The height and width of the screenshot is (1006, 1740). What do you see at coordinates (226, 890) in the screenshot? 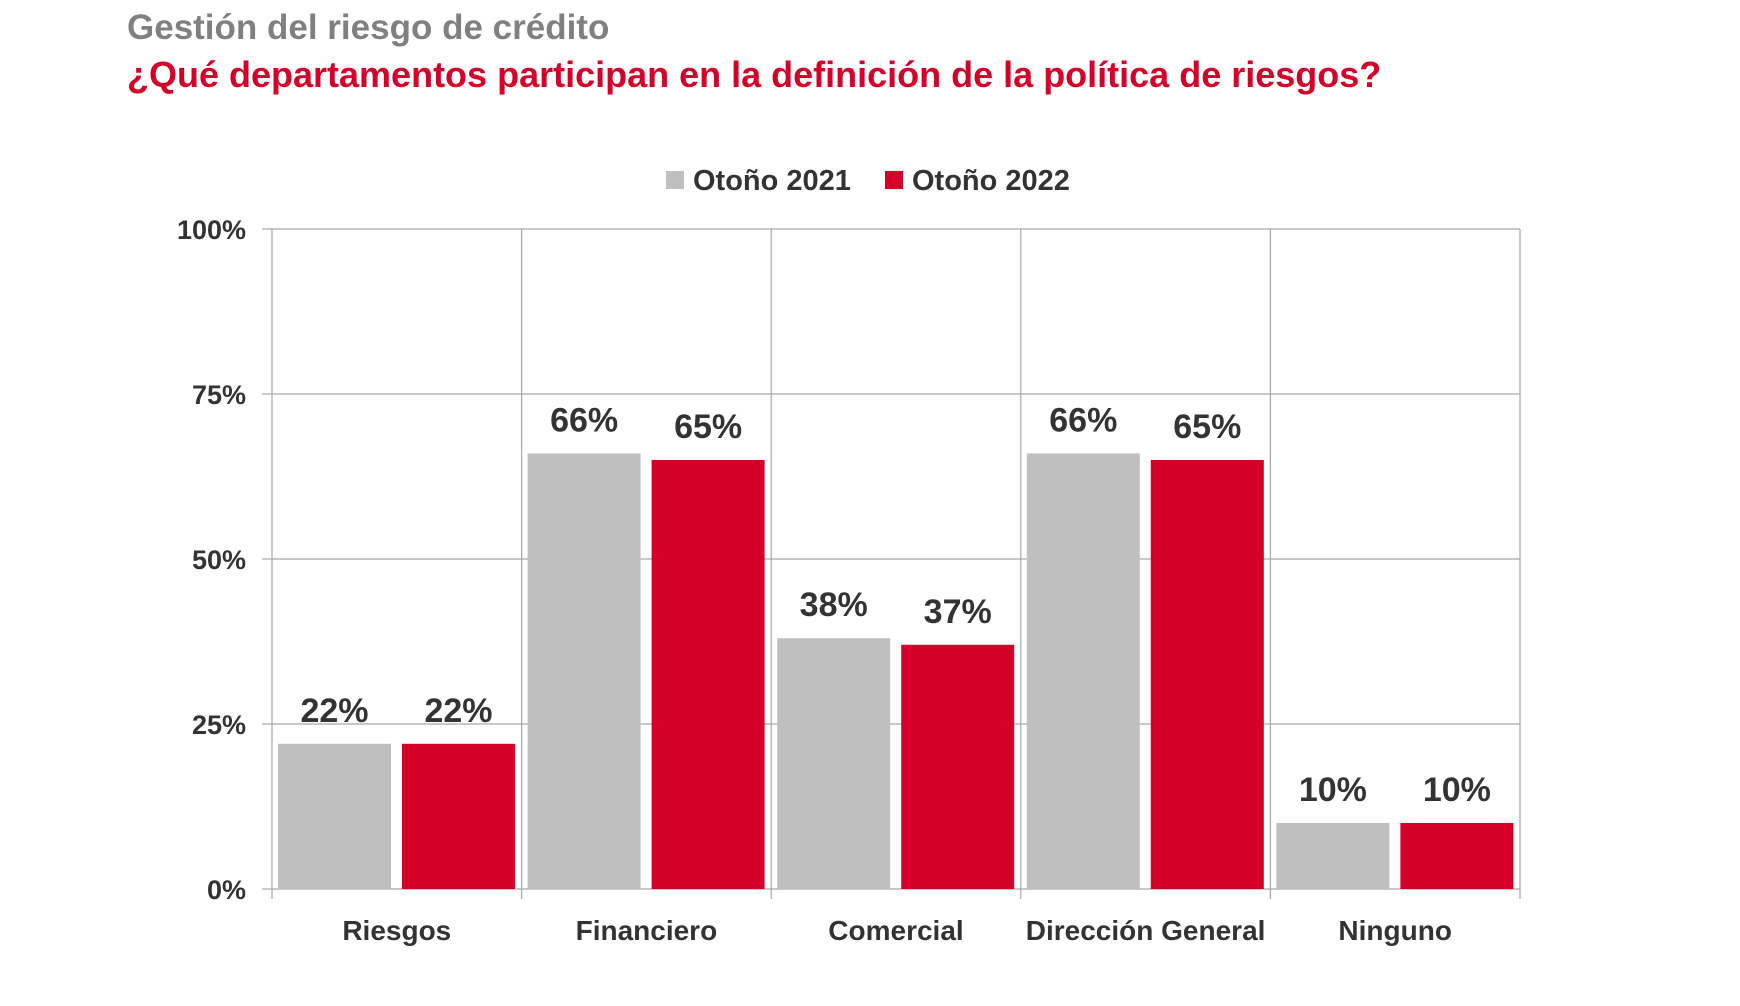
I see `y-tick-label: 0%` at bounding box center [226, 890].